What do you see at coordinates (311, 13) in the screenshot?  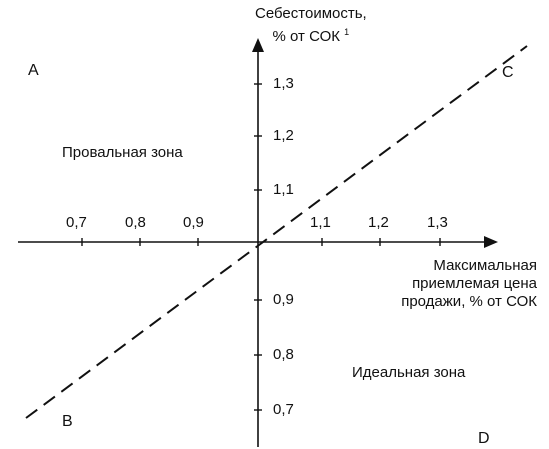 I see `y-axis-title-line1: Себестоимость,` at bounding box center [311, 13].